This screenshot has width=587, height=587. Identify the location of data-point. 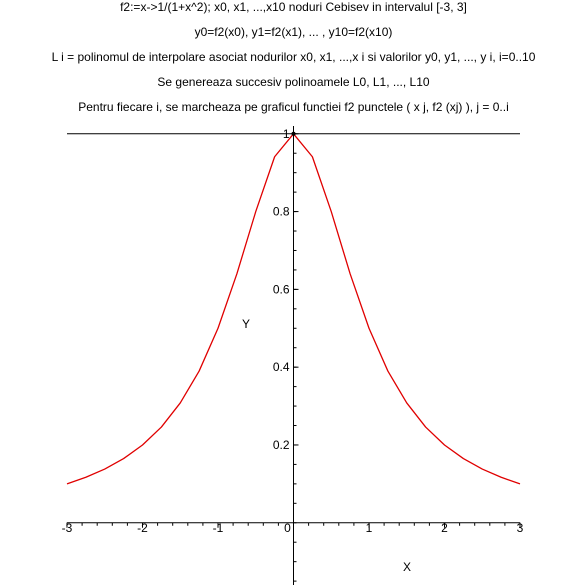
(293, 133).